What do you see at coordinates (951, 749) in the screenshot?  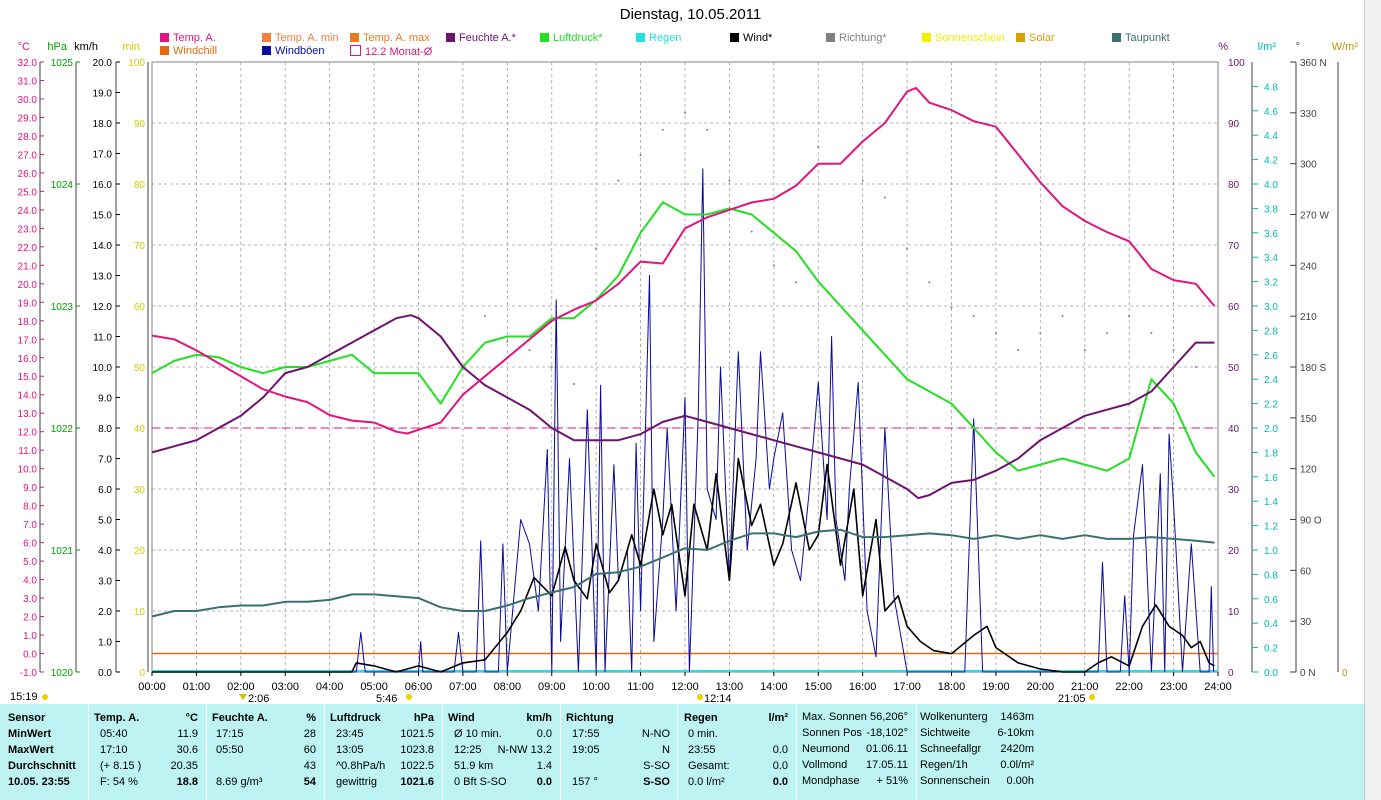 I see `stat-cell: Schneefallgr` at bounding box center [951, 749].